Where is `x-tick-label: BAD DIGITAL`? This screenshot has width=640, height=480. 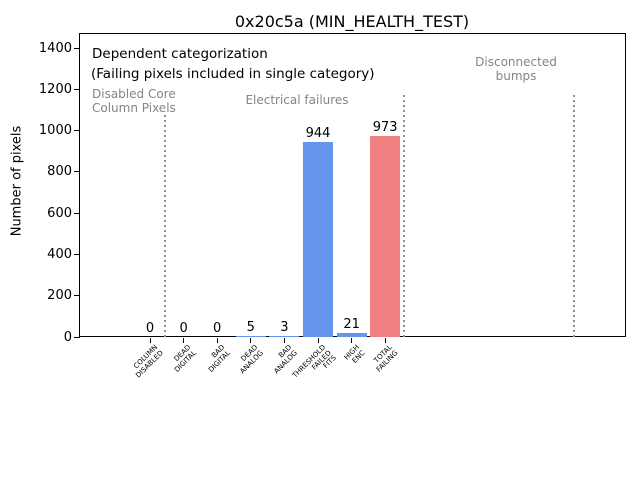 x-tick-label: BAD DIGITAL is located at coordinates (219, 358).